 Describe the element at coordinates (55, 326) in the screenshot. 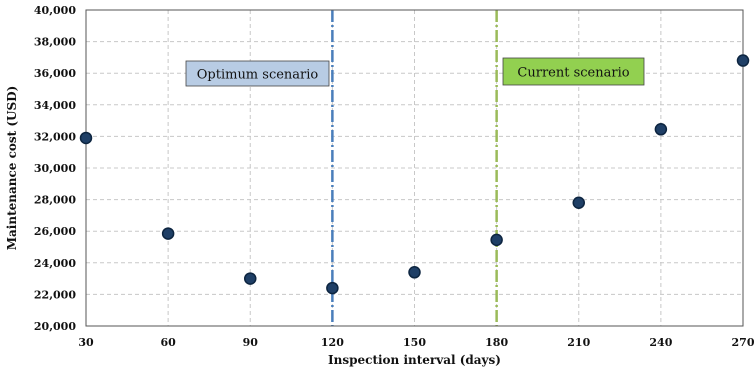

I see `y-tick-label: 20,000` at that location.